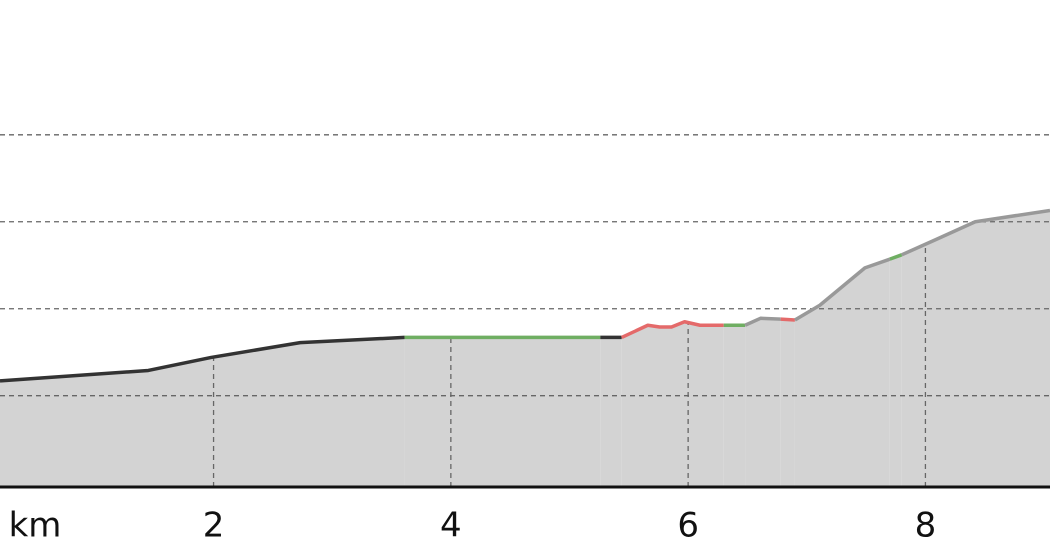 This screenshot has height=560, width=1050. Describe the element at coordinates (214, 526) in the screenshot. I see `x-tick-label: 2` at that location.